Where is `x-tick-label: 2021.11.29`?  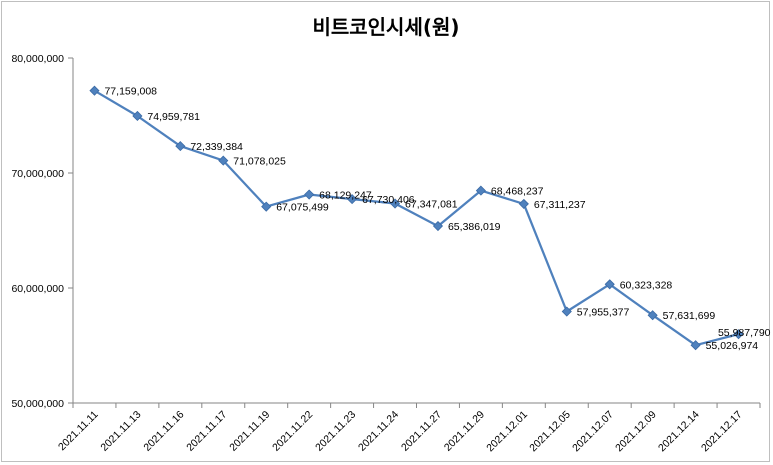
x-tick-label: 2021.11.29 is located at coordinates (464, 431).